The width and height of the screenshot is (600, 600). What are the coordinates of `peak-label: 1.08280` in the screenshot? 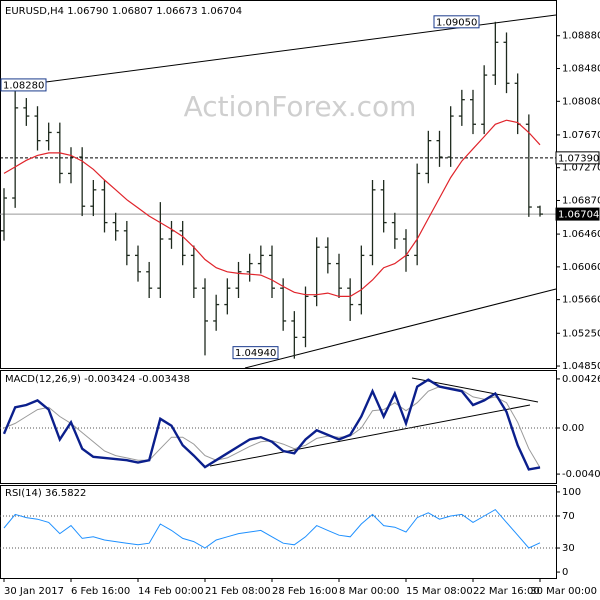 It's located at (23, 85).